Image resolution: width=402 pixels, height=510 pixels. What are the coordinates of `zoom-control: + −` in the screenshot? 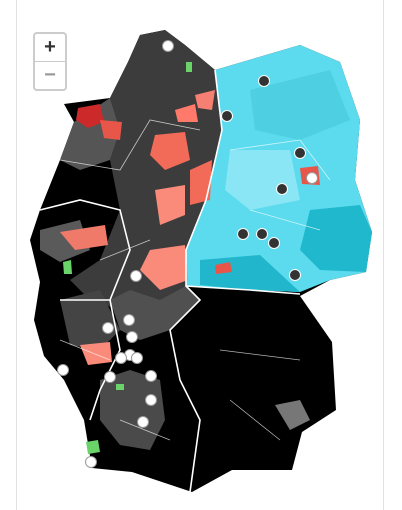 It's located at (50, 61).